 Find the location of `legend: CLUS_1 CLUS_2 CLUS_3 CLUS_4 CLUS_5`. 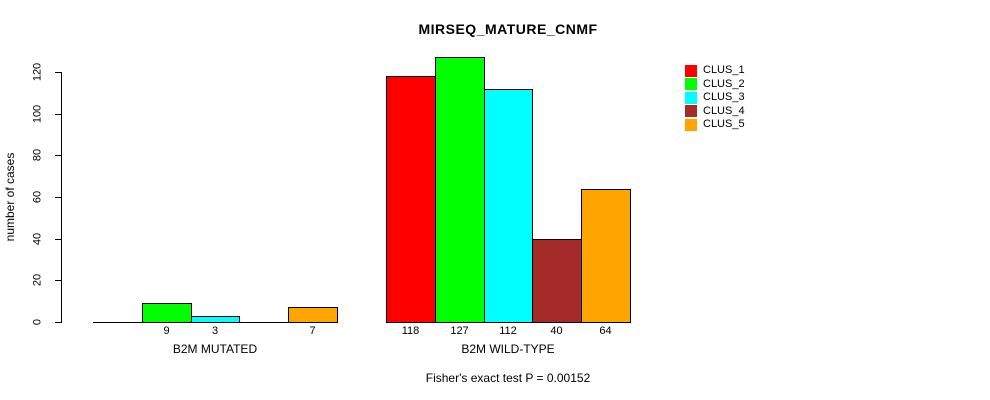

legend: CLUS_1 CLUS_2 CLUS_3 CLUS_4 CLUS_5 is located at coordinates (745, 98).